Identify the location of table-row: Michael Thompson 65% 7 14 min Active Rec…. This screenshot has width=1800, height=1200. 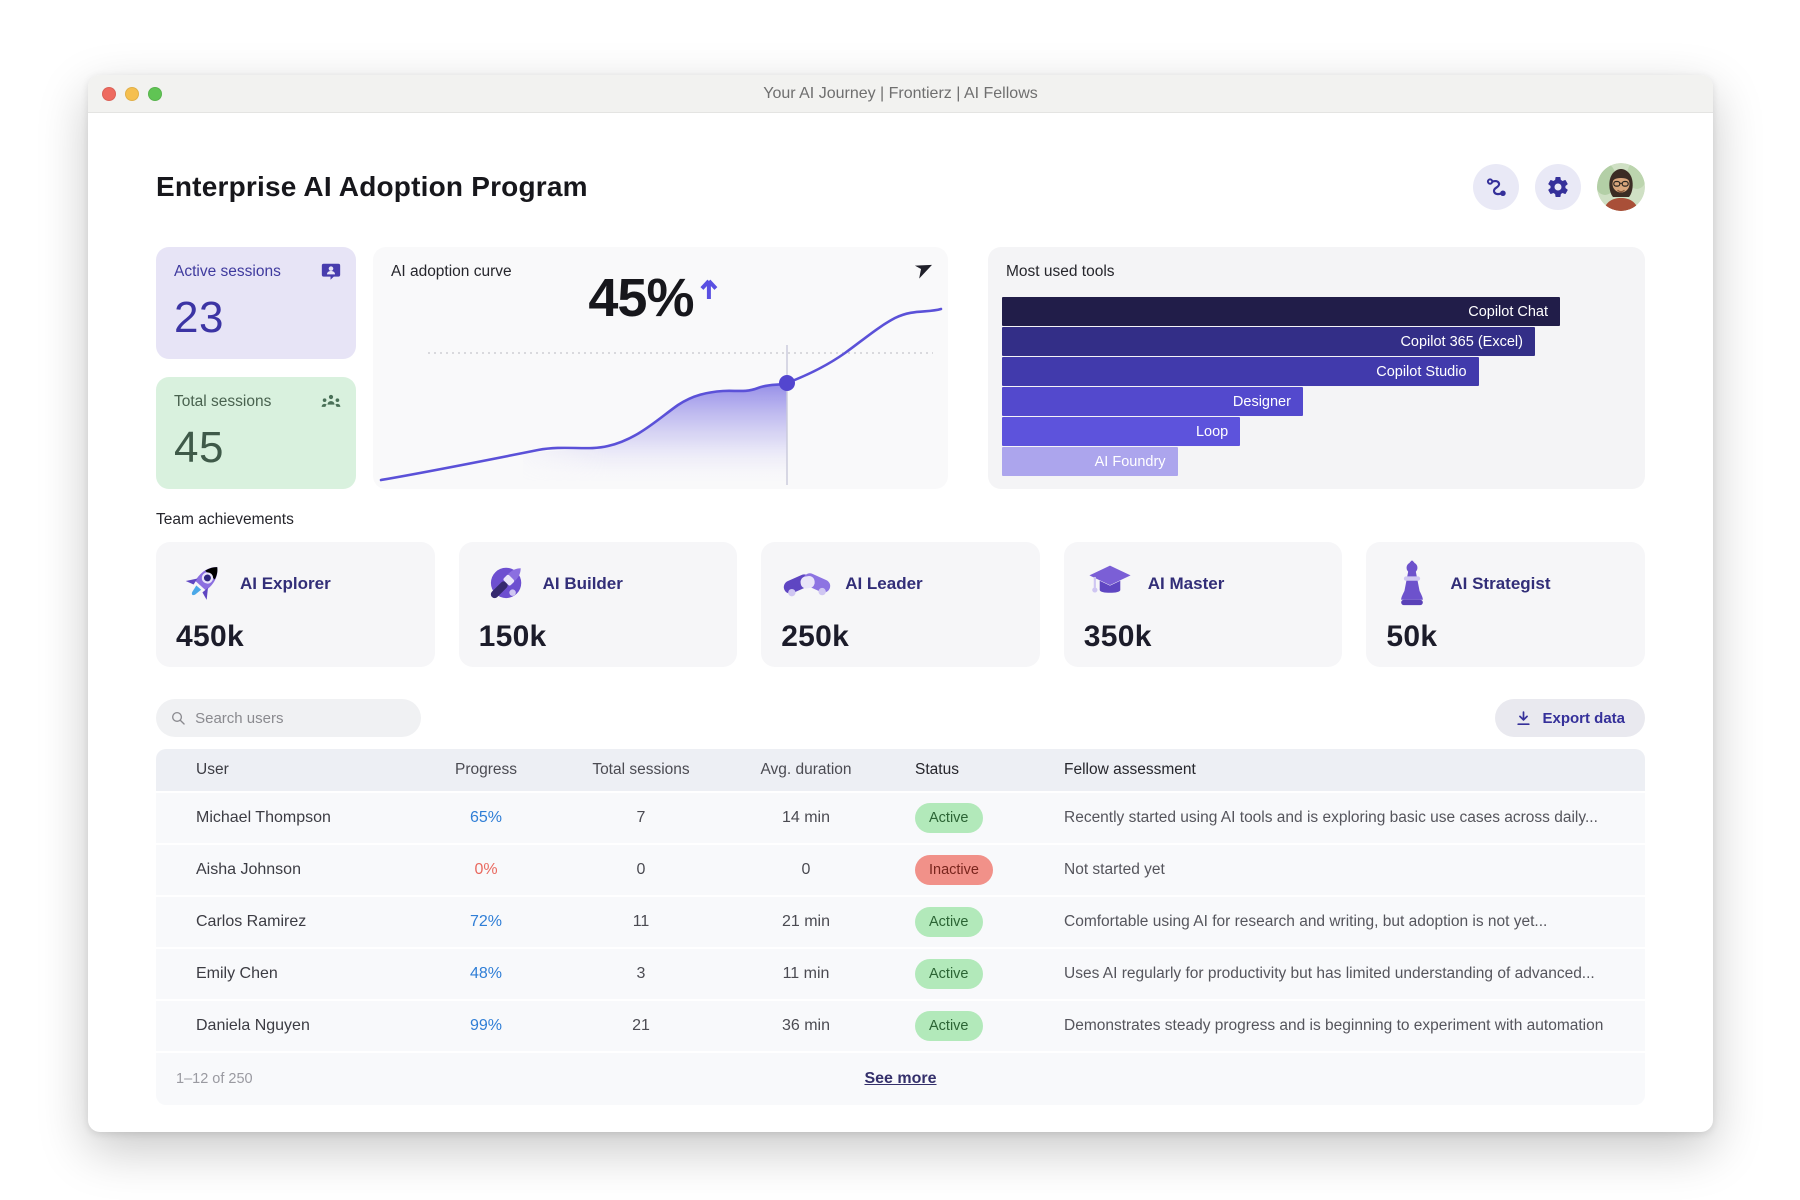
(900, 818).